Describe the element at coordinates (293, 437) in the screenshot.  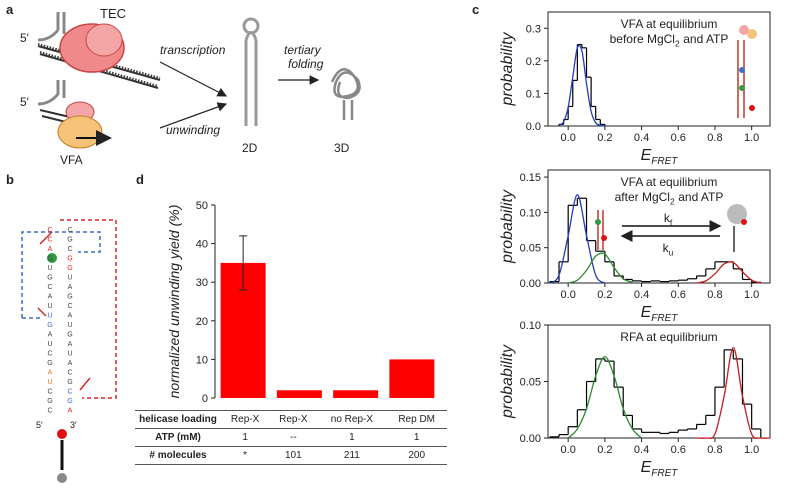
I see `table-cell: --` at that location.